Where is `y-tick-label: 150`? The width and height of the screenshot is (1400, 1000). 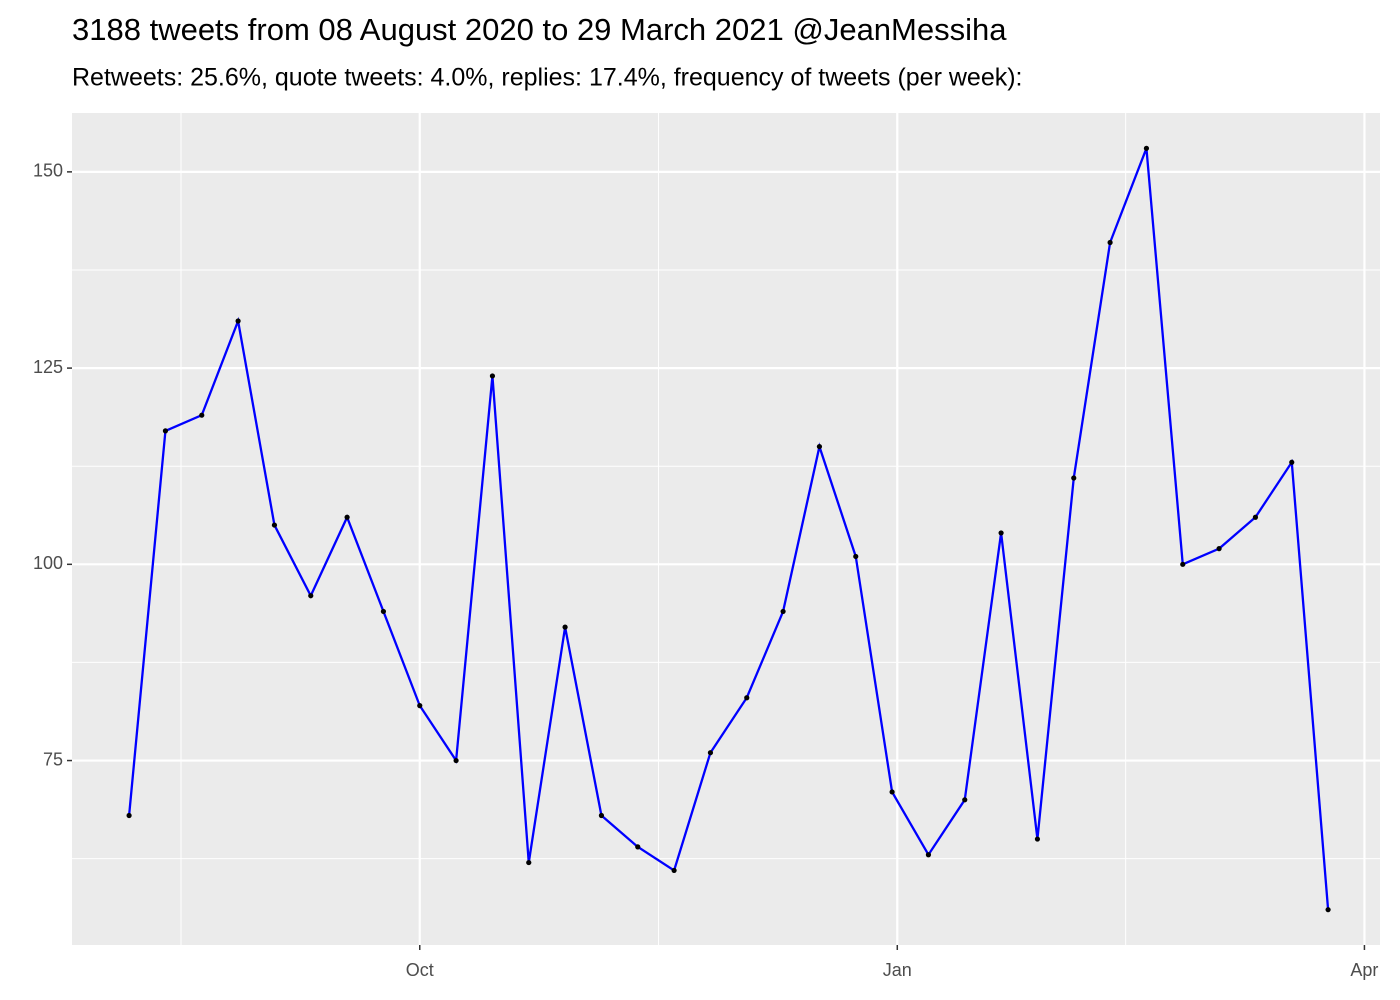 y-tick-label: 150 is located at coordinates (48, 171).